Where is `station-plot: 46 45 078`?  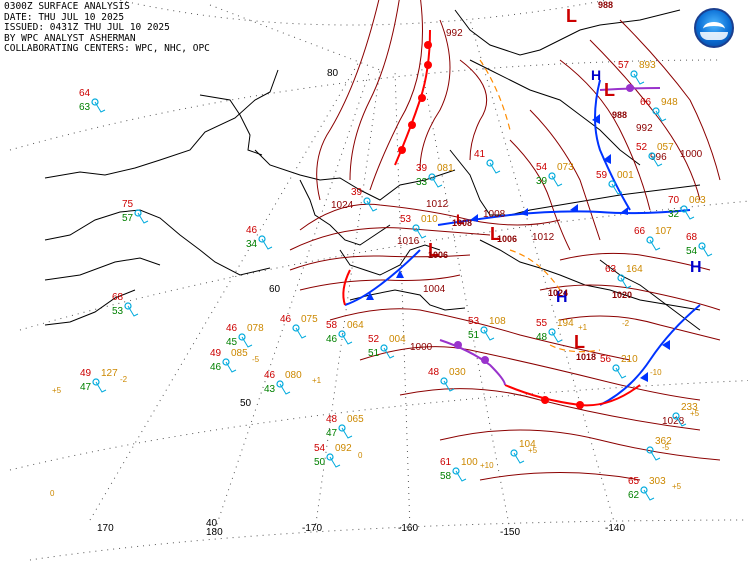 station-plot: 46 45 078 is located at coordinates (245, 335).